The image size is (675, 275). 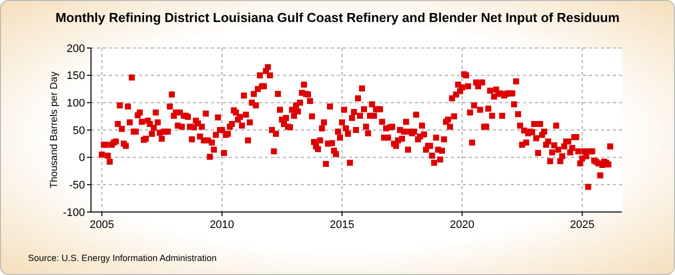 I want to click on y-tick-label: 200, so click(x=75, y=48).